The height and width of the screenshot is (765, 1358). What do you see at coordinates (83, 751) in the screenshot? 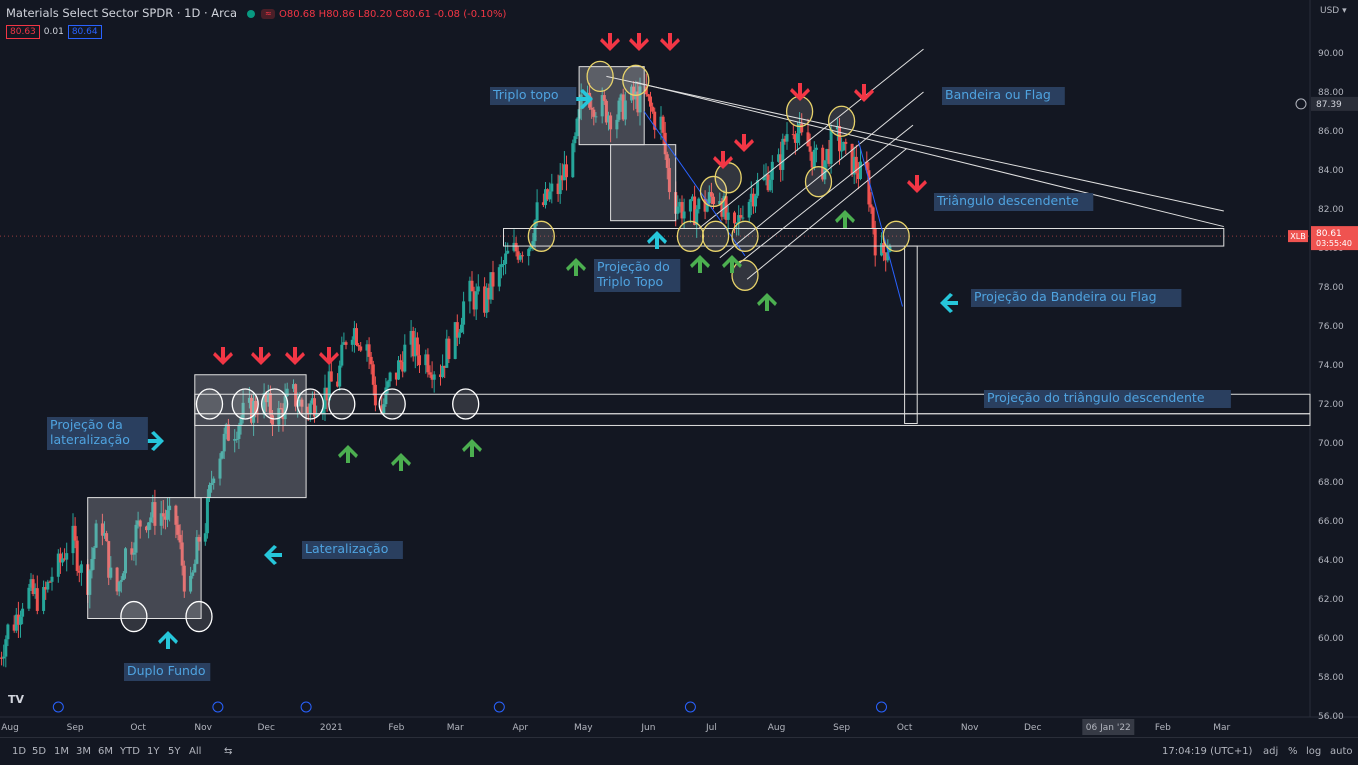
I see `tf-3m: 3M` at bounding box center [83, 751].